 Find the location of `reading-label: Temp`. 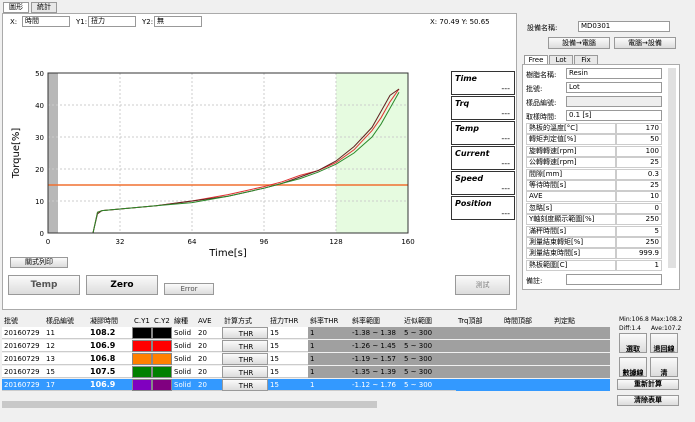

reading-label: Temp is located at coordinates (467, 128).